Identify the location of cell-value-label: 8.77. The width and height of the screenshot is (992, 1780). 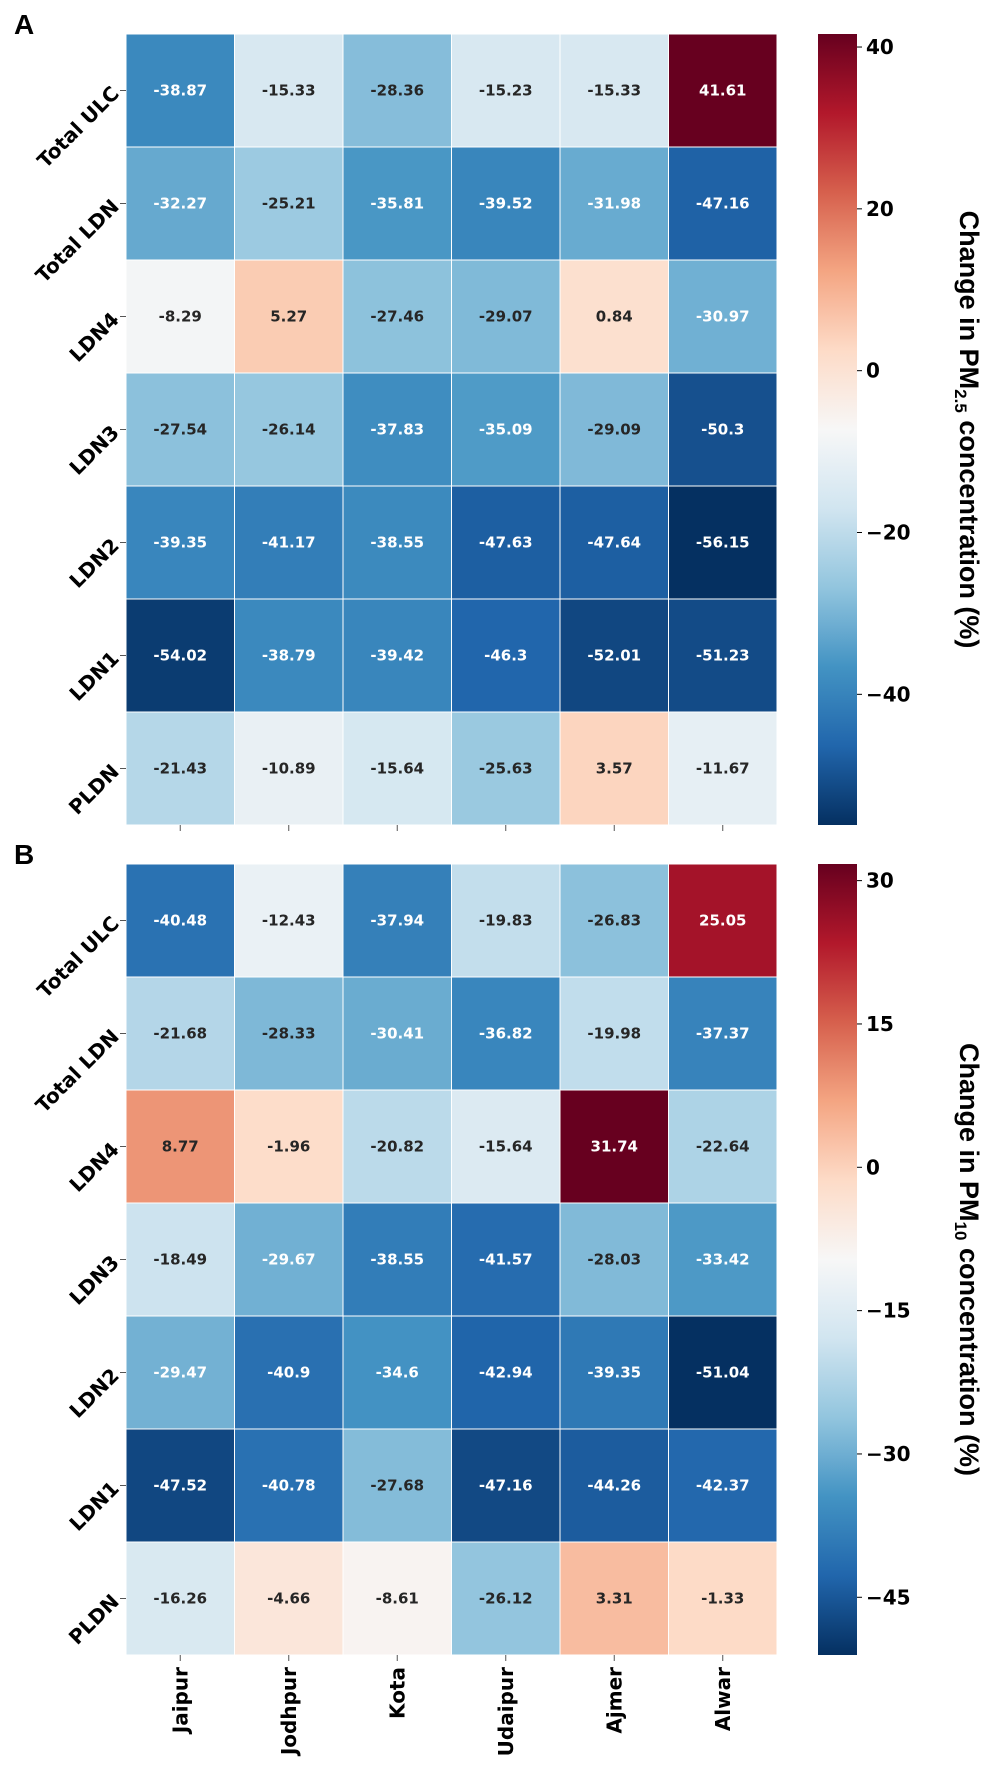
(180, 1147).